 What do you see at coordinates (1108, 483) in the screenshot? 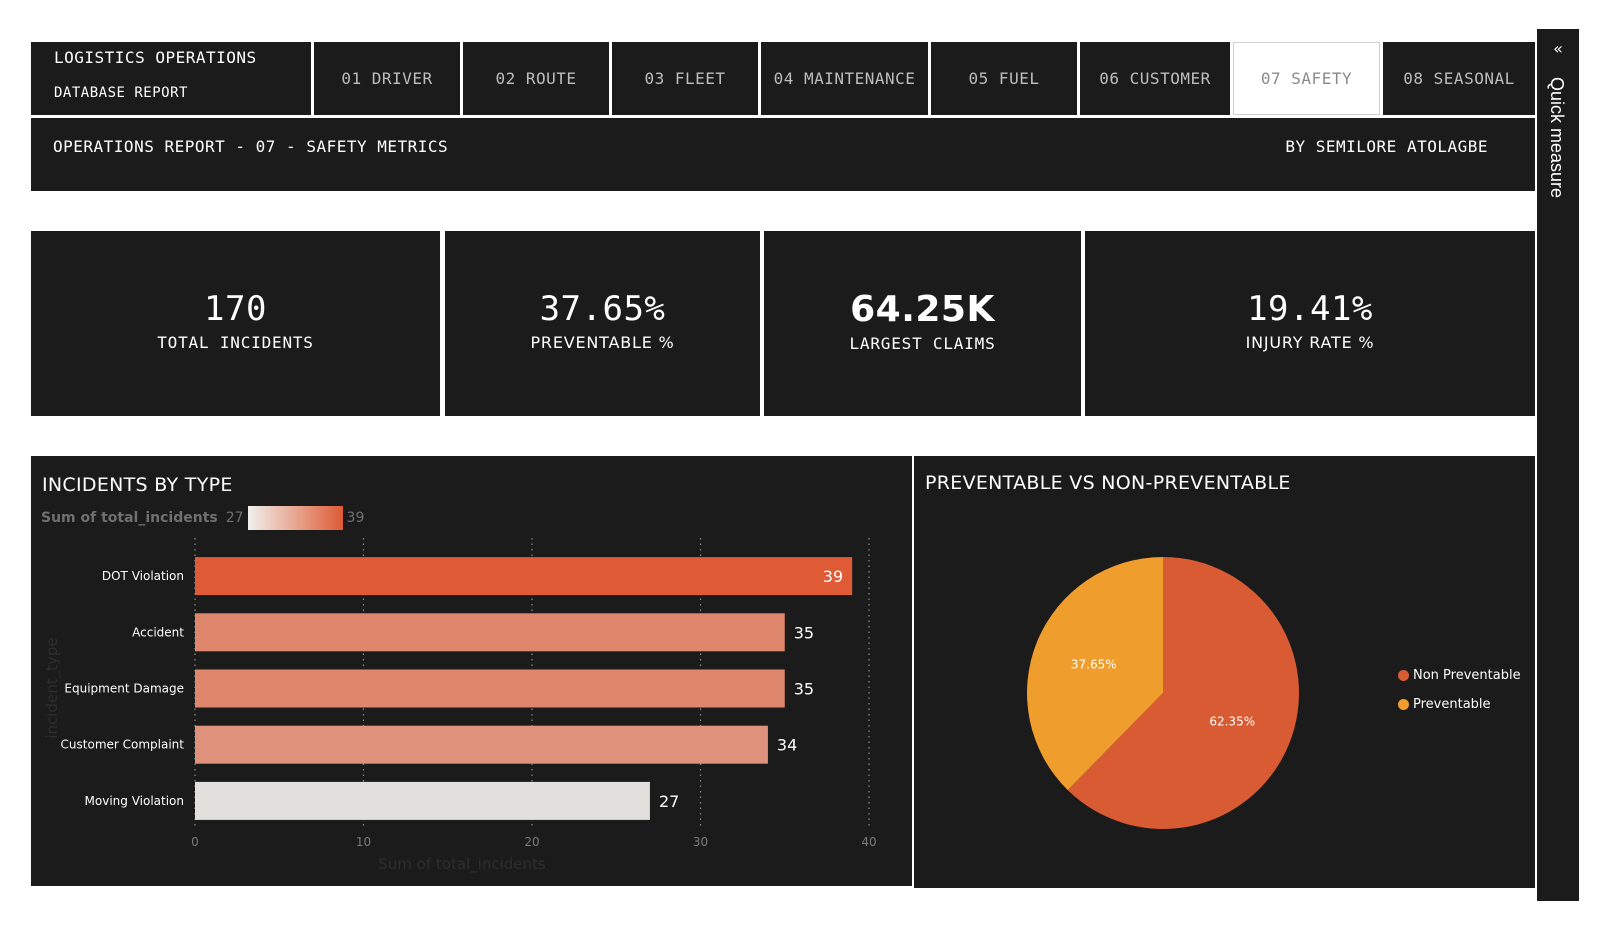
I see `panel-title: PREVENTABLE VS NON-PREVENTABLE` at bounding box center [1108, 483].